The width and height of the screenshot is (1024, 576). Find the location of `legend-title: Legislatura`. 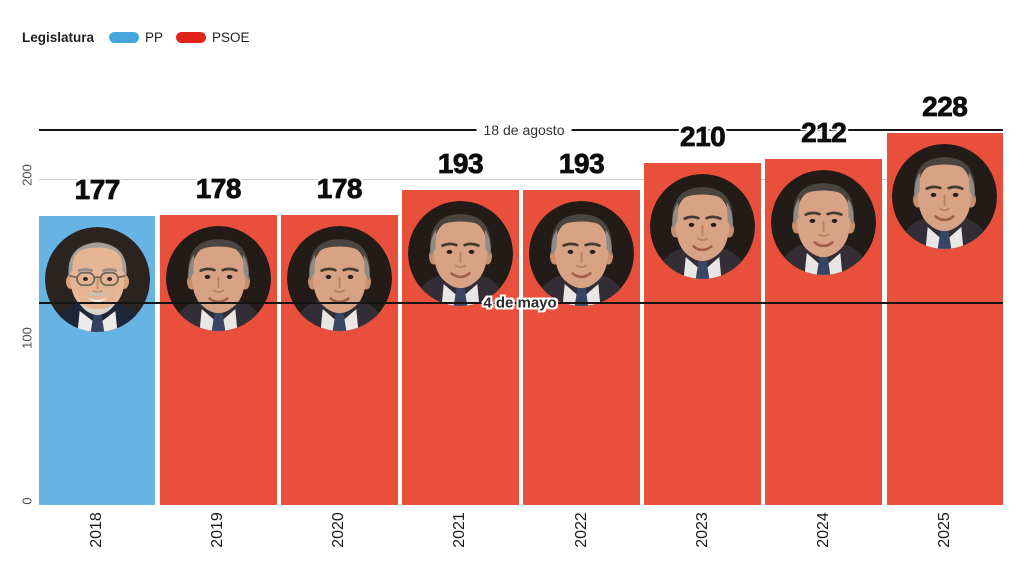

legend-title: Legislatura is located at coordinates (58, 37).